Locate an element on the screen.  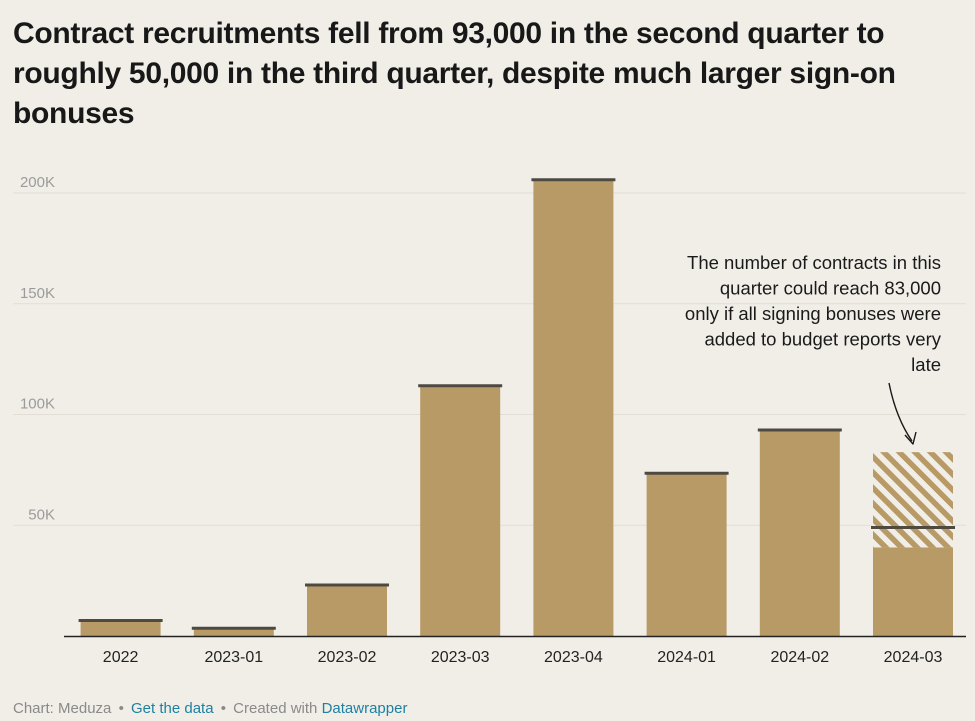
annotation-line: late is located at coordinates (926, 364).